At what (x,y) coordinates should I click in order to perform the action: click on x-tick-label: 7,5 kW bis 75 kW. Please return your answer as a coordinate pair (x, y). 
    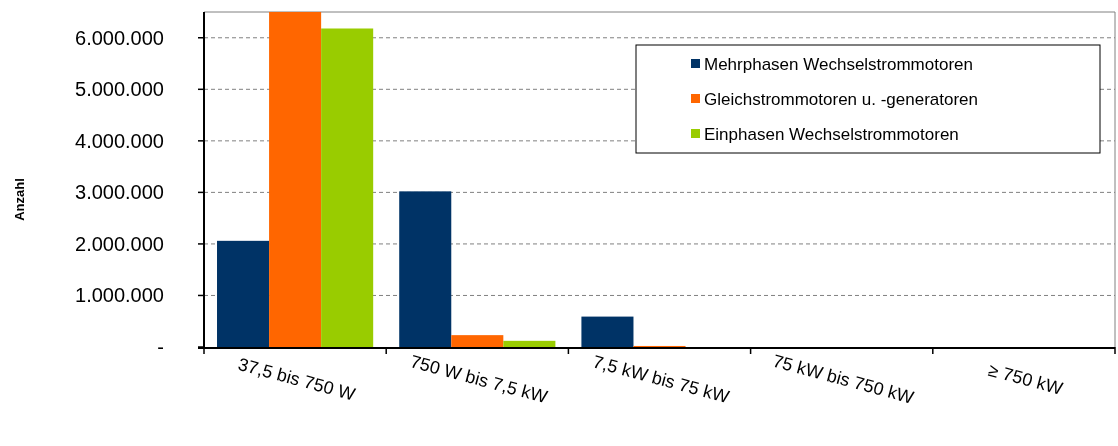
    Looking at the image, I should click on (661, 379).